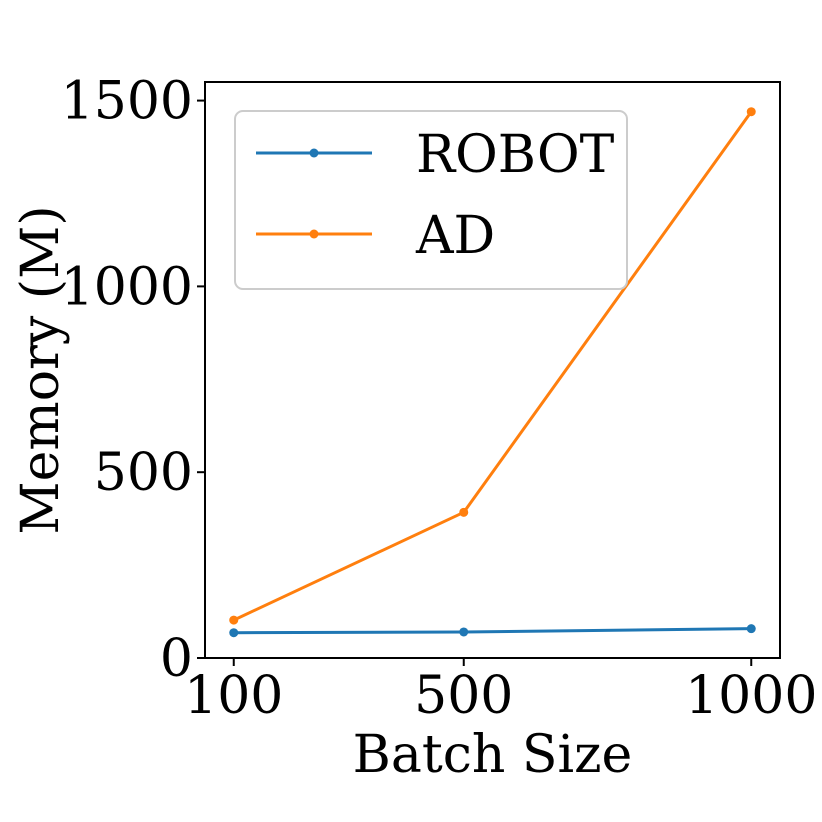  Describe the element at coordinates (143, 473) in the screenshot. I see `y-tick-label: 500` at that location.